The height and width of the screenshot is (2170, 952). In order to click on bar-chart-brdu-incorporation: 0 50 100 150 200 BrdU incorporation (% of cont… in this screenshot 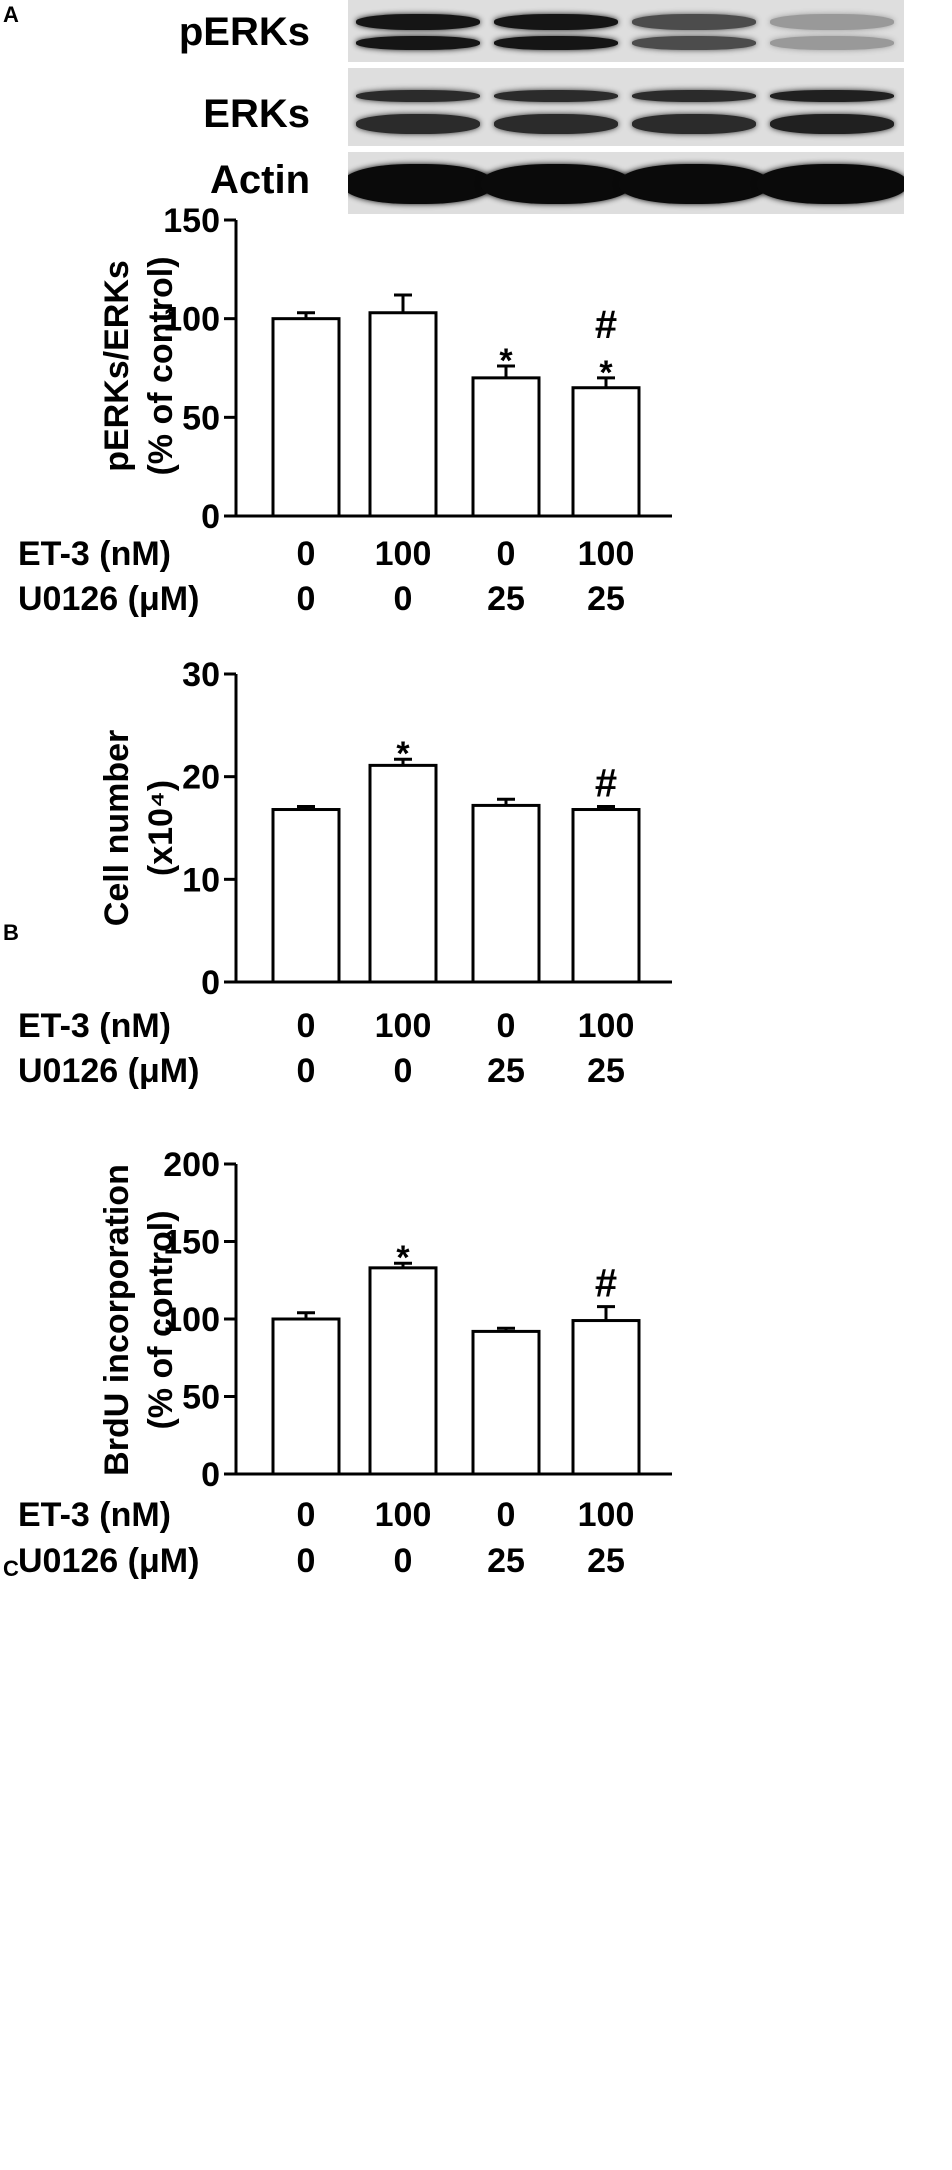, I will do `click(345, 1363)`.